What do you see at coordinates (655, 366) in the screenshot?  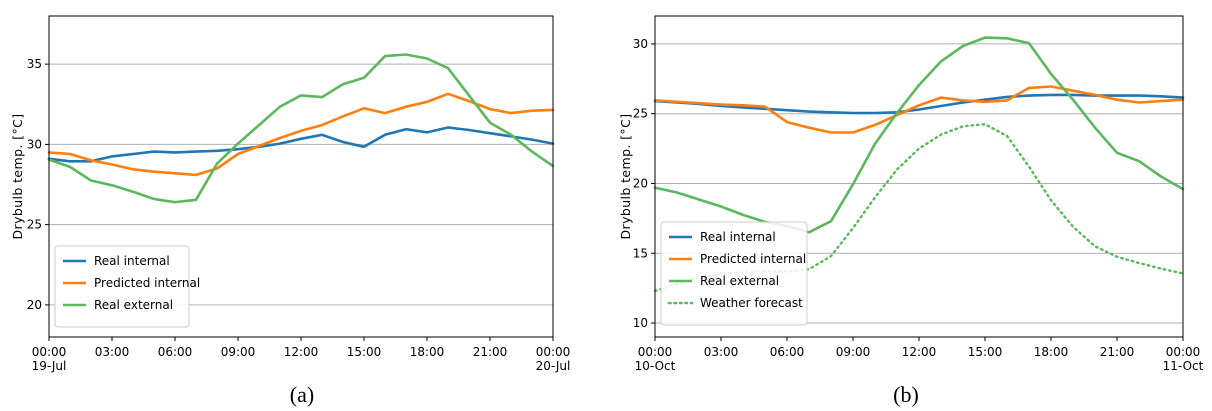 I see `x-tick-sublabel: 10-Oct` at bounding box center [655, 366].